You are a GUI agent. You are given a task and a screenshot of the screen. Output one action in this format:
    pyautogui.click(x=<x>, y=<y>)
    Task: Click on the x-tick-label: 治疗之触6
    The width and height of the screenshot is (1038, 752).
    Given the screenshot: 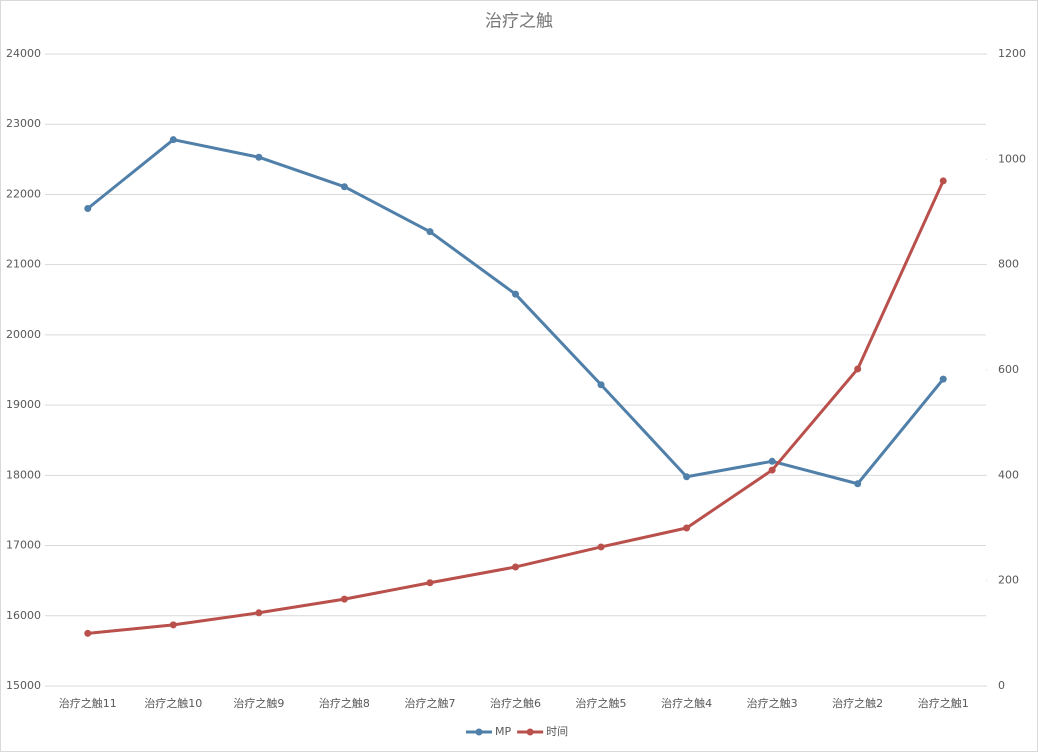 What is the action you would take?
    pyautogui.click(x=515, y=703)
    